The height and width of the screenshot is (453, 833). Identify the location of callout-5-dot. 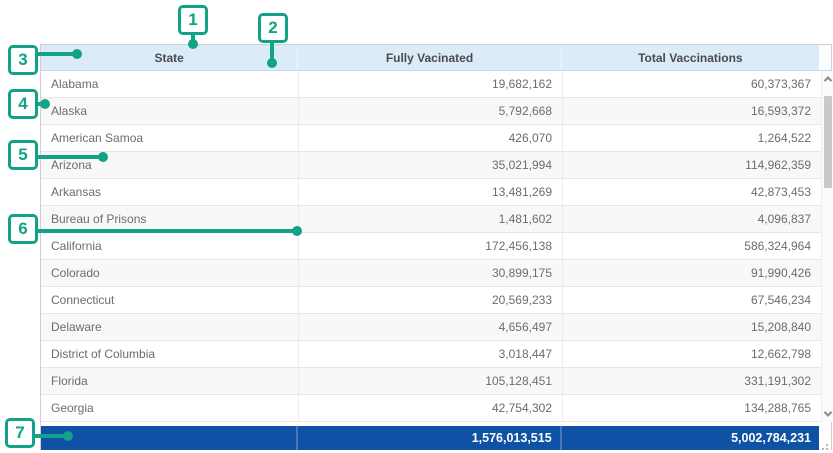
(103, 157).